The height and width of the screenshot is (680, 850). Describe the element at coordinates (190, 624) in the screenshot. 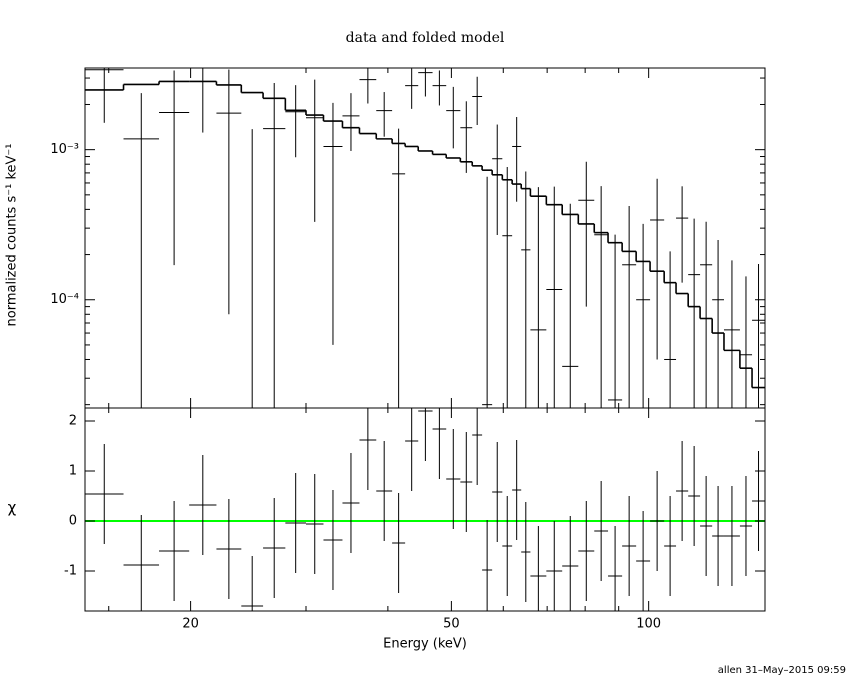

I see `x-tick-label: 20` at that location.